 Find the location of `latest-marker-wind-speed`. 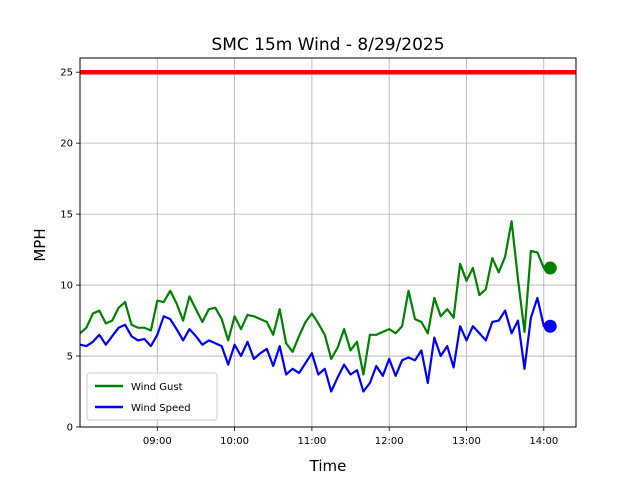

latest-marker-wind-speed is located at coordinates (550, 326).